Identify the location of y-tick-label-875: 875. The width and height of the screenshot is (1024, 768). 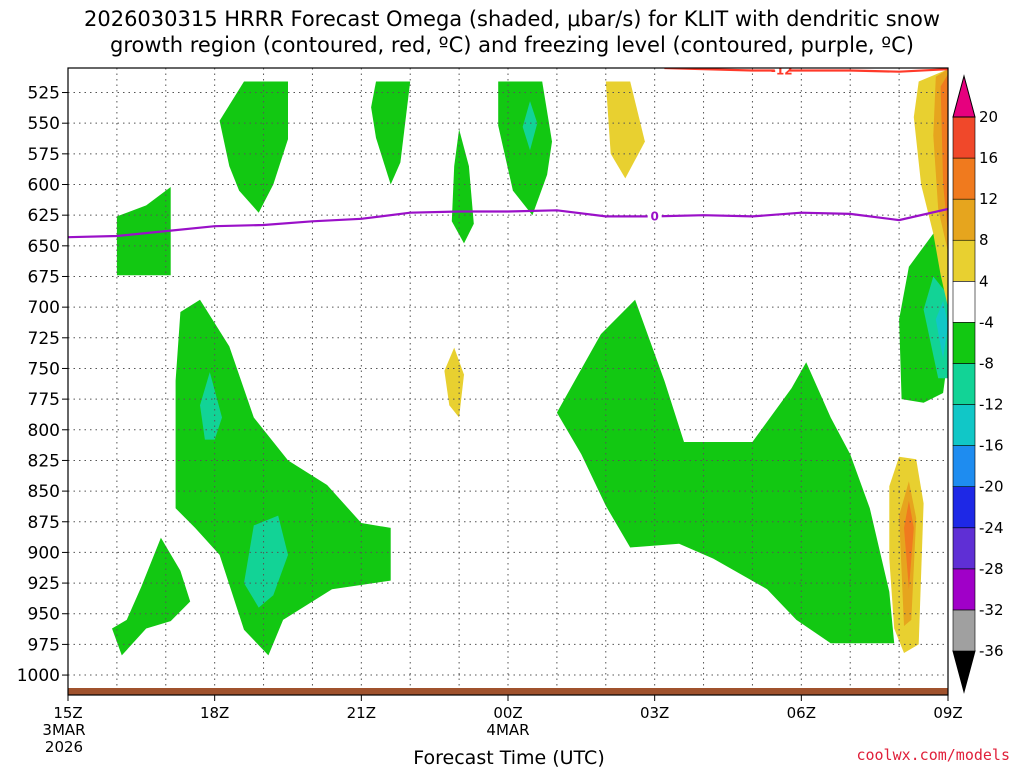
(44, 523).